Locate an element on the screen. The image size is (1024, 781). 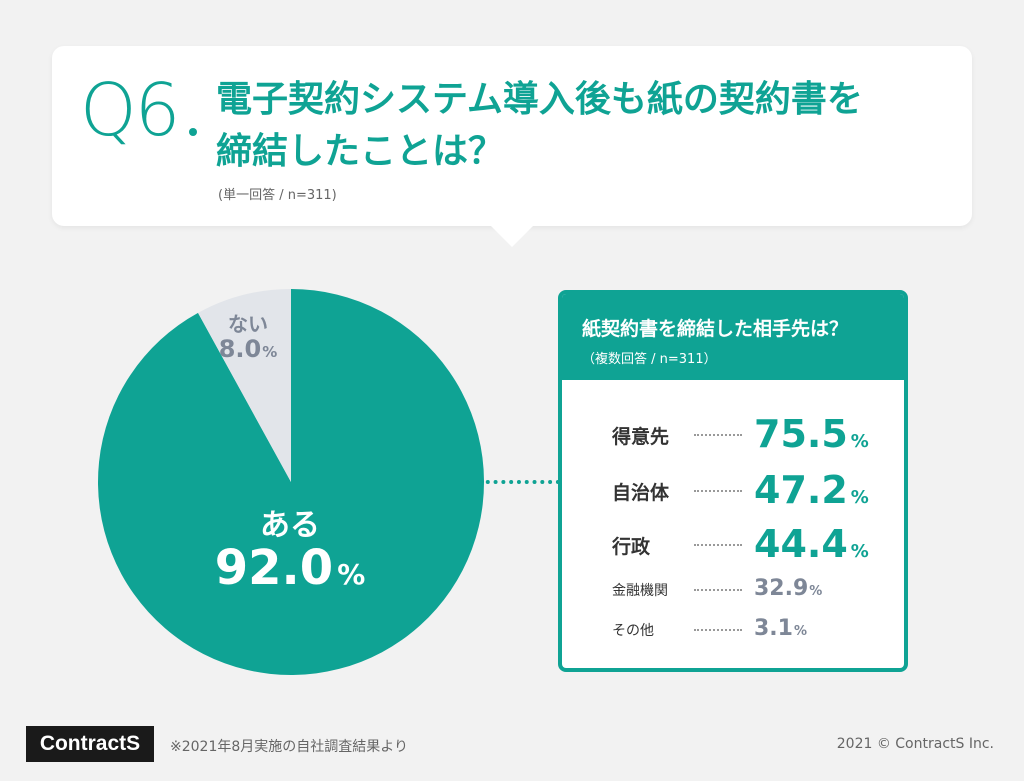
breakdown-row-number: 47.2 is located at coordinates (801, 490).